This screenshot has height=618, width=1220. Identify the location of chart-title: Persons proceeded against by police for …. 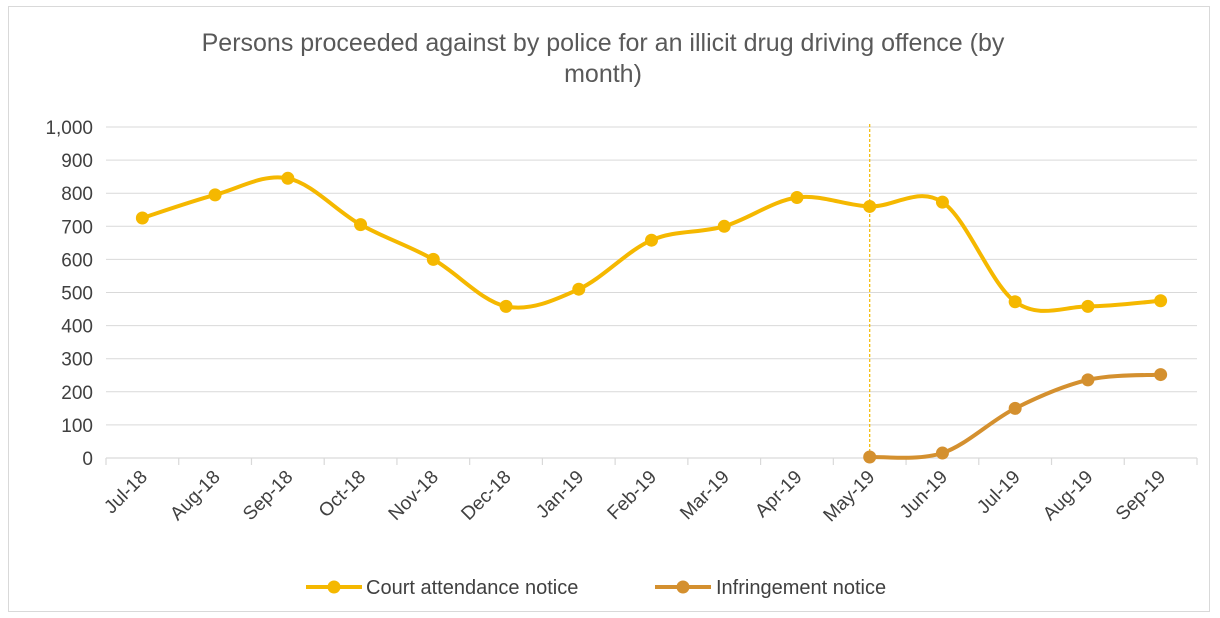
(603, 58).